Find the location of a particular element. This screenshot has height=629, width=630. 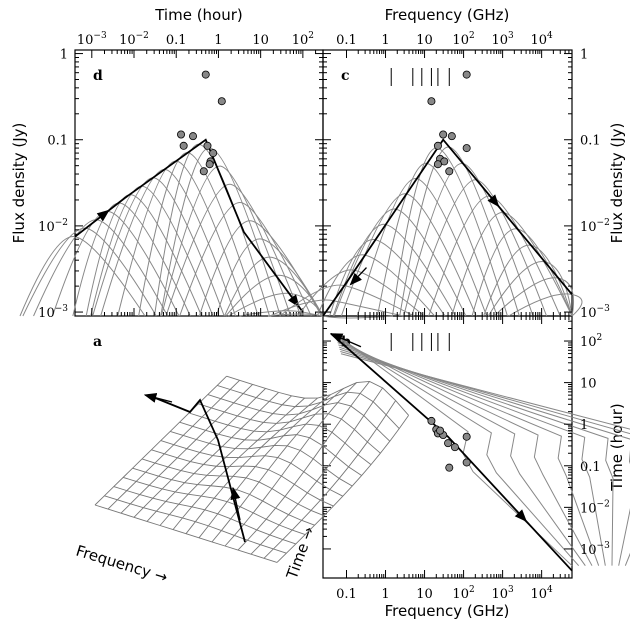

panel-c-curve-family is located at coordinates (425, 232).